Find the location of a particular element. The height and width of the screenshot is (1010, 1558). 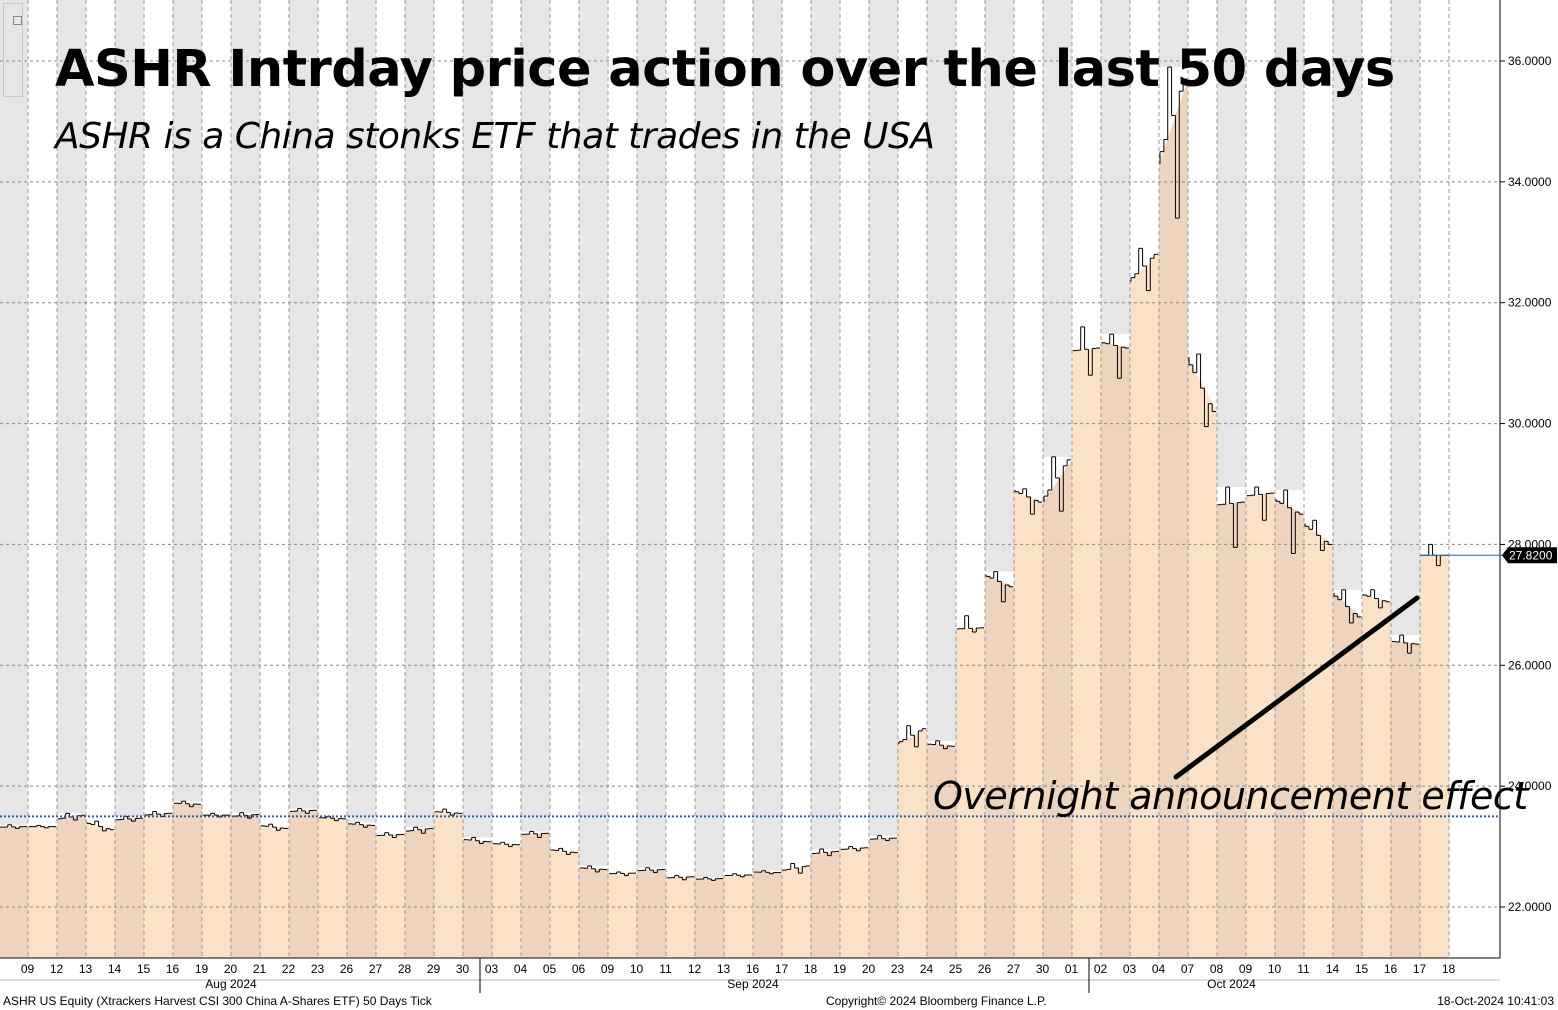

chart-legend-toggle is located at coordinates (13, 50).